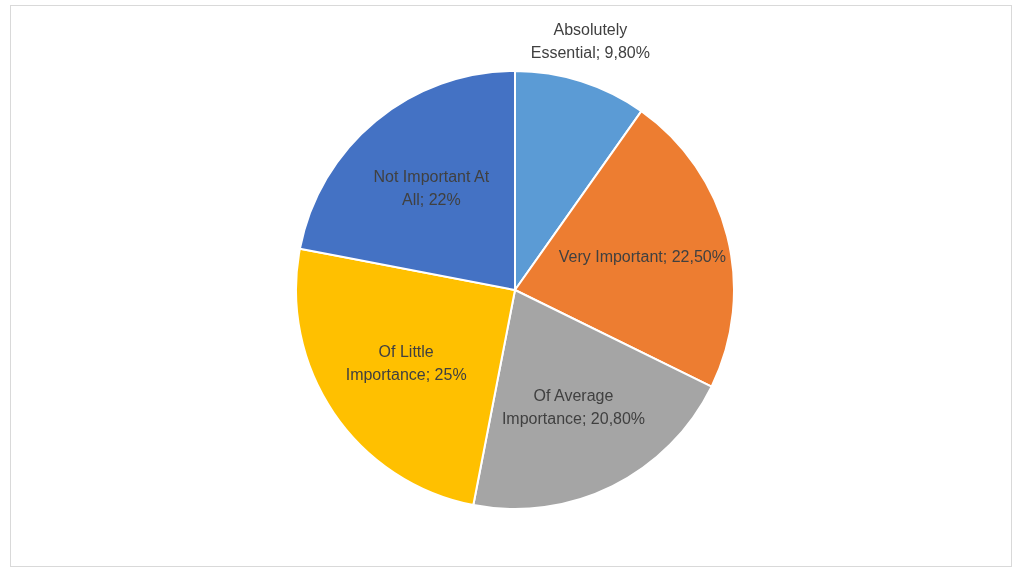 Image resolution: width=1018 pixels, height=571 pixels. I want to click on slice-label: Very Important; 22,50%, so click(642, 256).